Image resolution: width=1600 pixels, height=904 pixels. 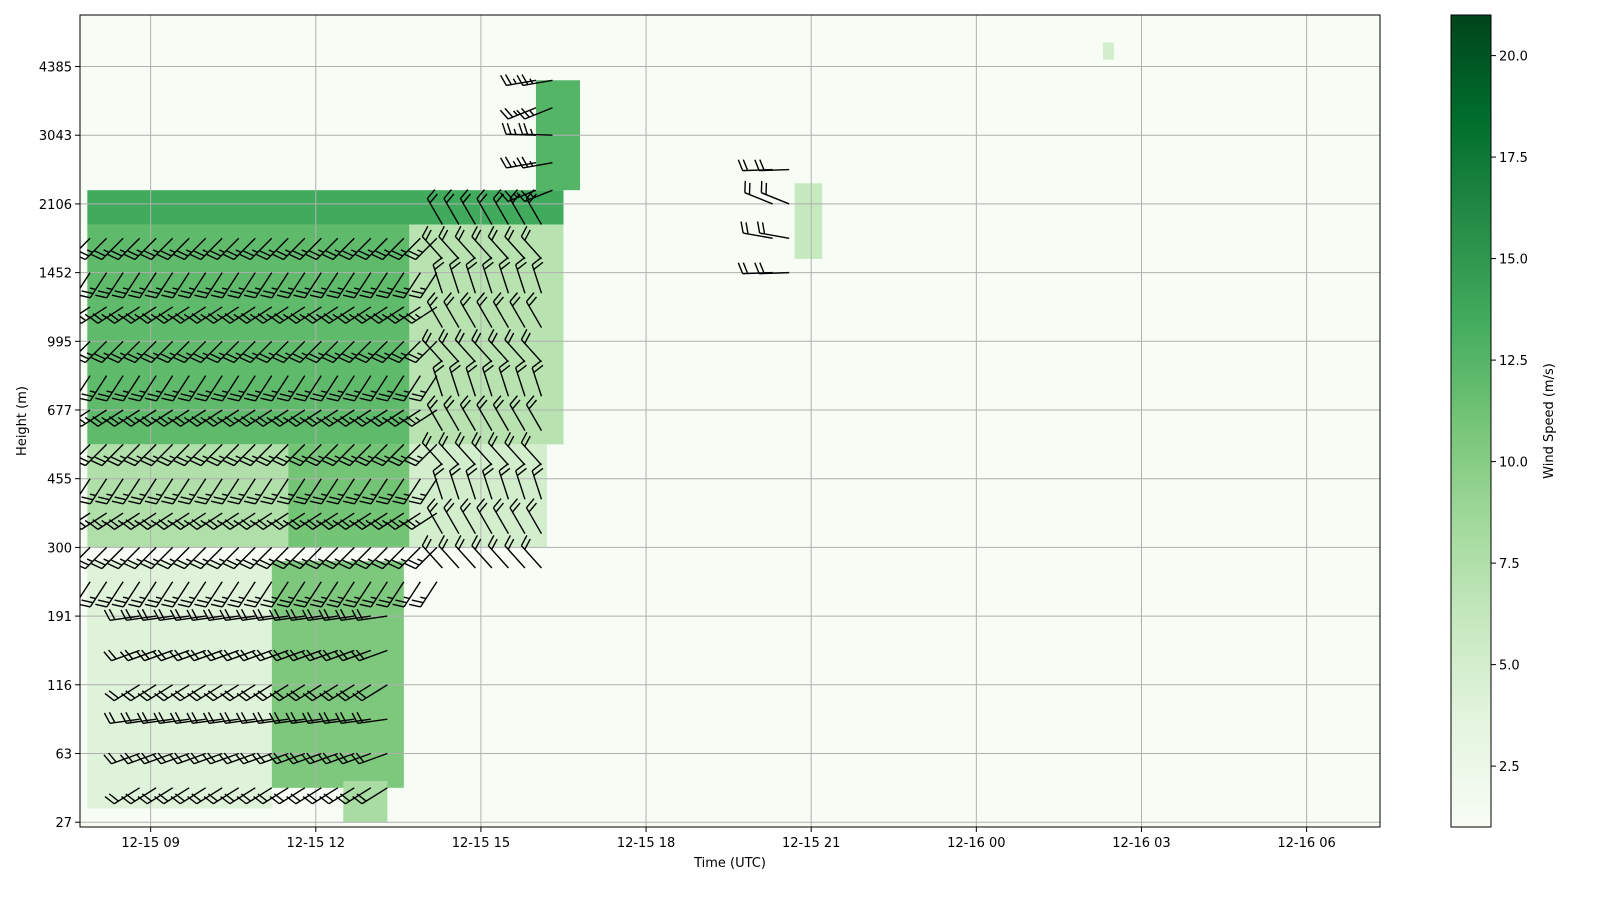 I want to click on colorbar-tick-label: 10.0, so click(x=1513, y=463).